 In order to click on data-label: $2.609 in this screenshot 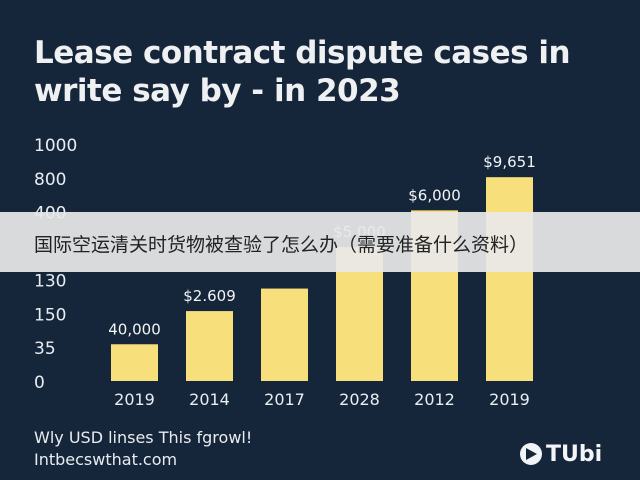, I will do `click(209, 296)`.